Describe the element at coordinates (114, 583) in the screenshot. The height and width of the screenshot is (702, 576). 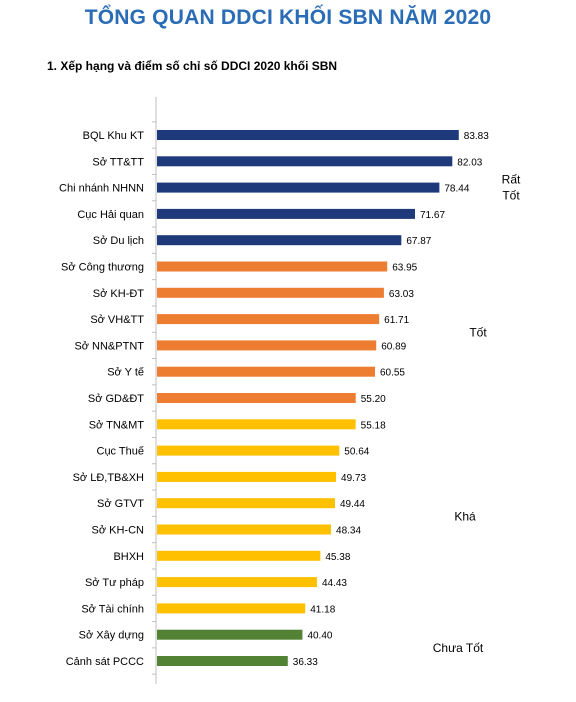
I see `category-label: Sở Tư pháp` at that location.